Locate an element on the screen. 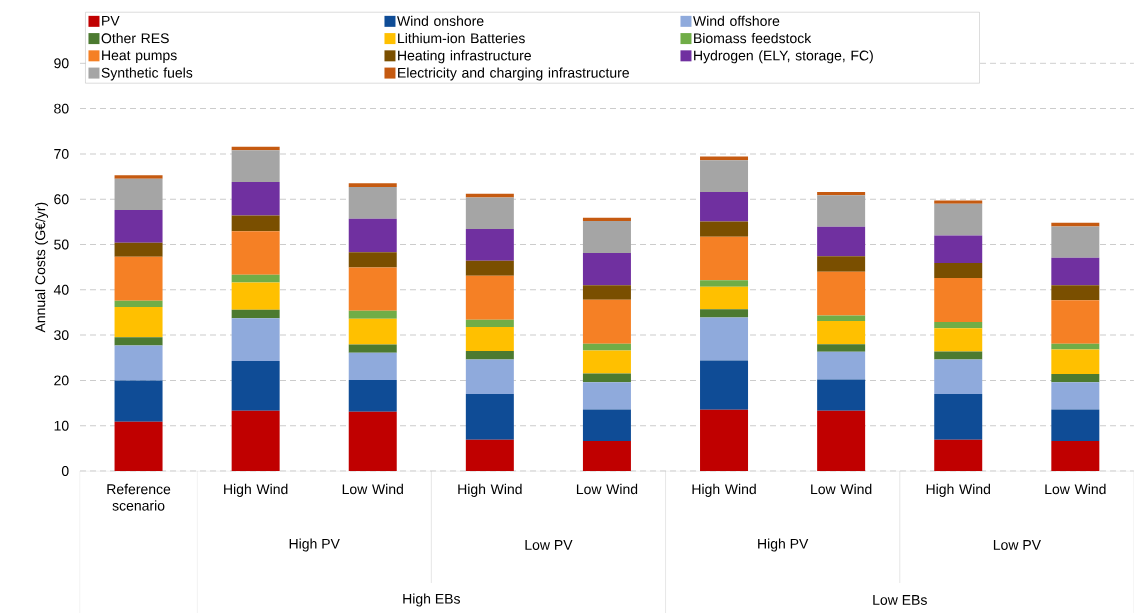 The width and height of the screenshot is (1134, 613). text: Low EBs is located at coordinates (900, 600).